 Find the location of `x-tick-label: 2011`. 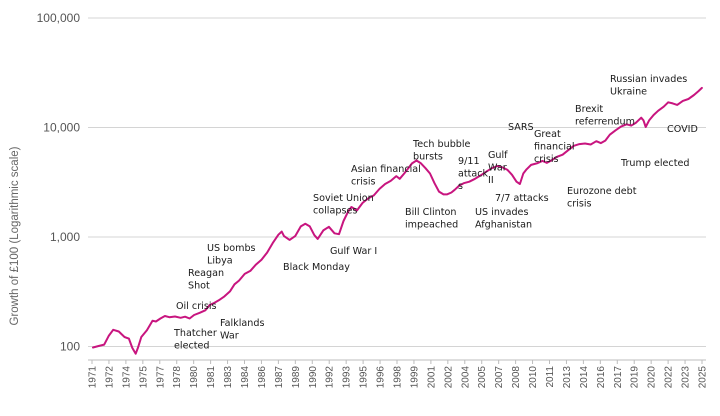

x-tick-label: 2011 is located at coordinates (550, 377).